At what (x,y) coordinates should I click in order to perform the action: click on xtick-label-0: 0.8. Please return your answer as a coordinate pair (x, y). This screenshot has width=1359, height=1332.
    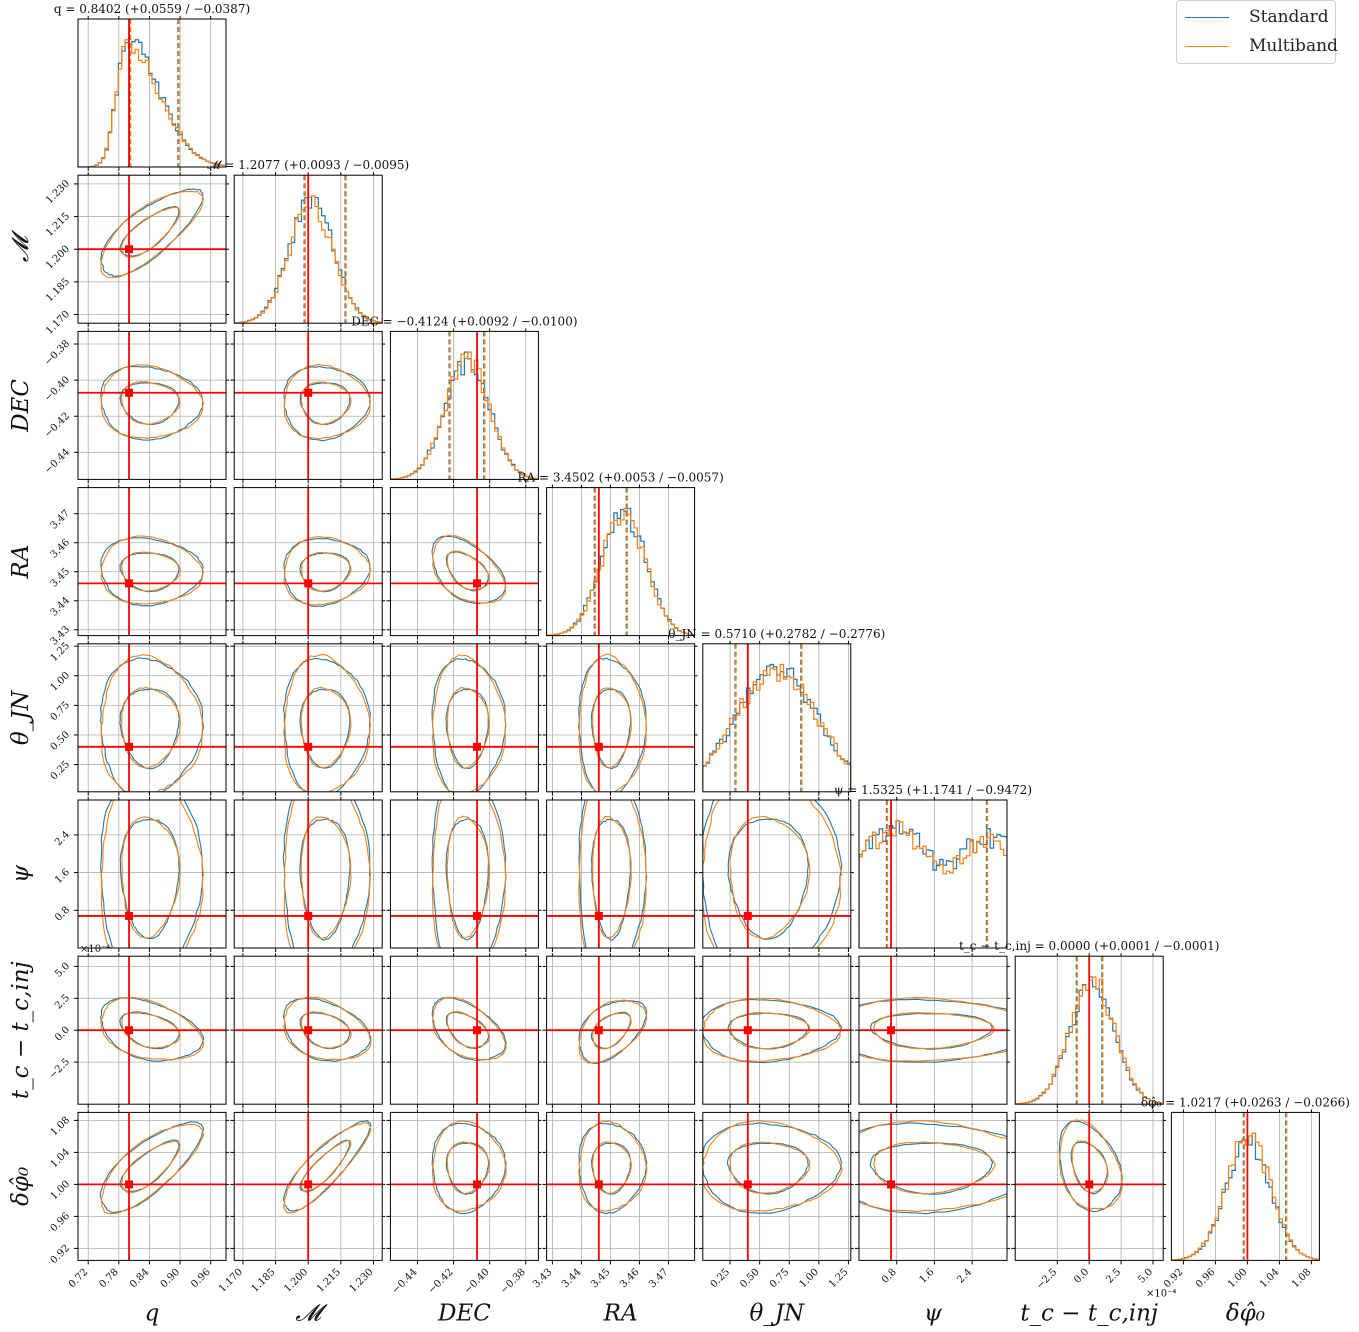
    Looking at the image, I should click on (889, 1276).